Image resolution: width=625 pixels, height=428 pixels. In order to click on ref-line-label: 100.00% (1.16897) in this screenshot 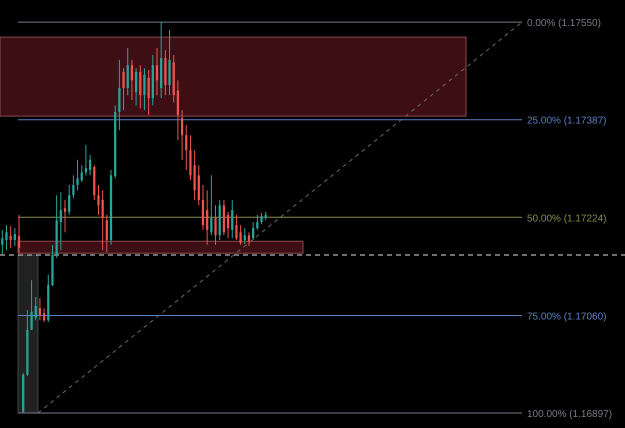, I will do `click(569, 414)`.